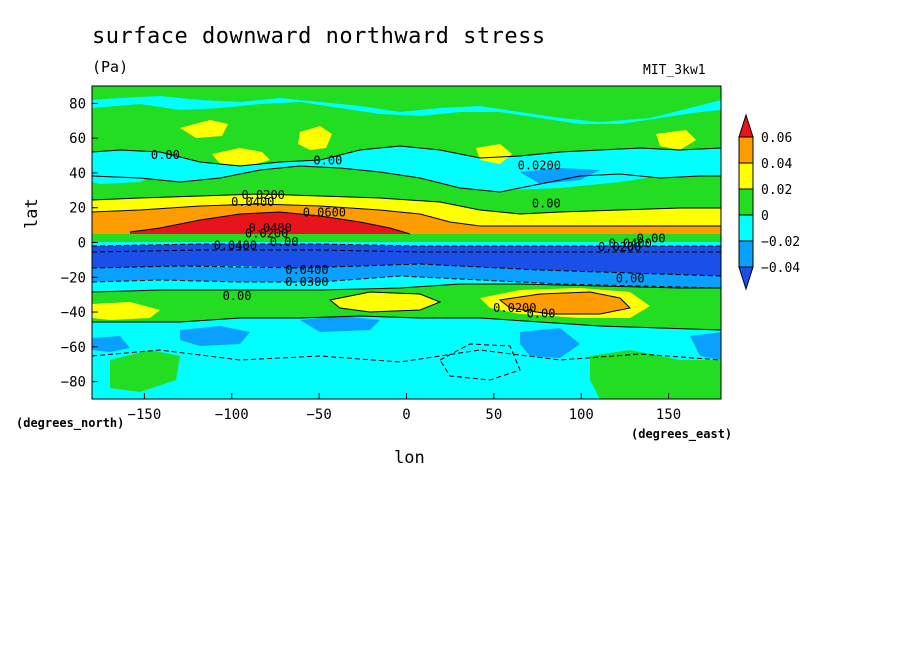 The height and width of the screenshot is (654, 904). Describe the element at coordinates (77, 139) in the screenshot. I see `y-tick-label: 60` at that location.